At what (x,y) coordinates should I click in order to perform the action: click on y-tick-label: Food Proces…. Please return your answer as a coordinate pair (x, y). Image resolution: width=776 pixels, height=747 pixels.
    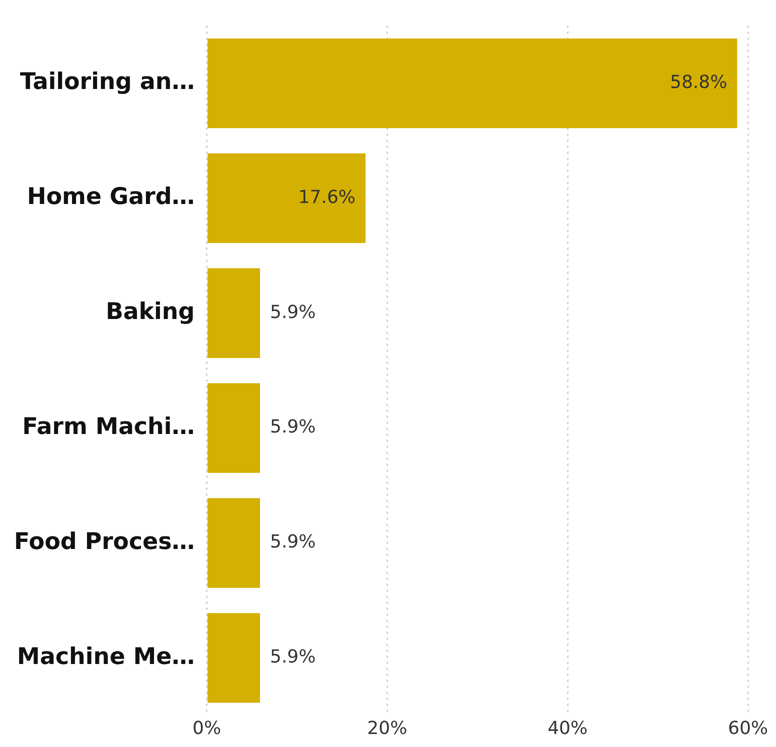
    Looking at the image, I should click on (104, 541).